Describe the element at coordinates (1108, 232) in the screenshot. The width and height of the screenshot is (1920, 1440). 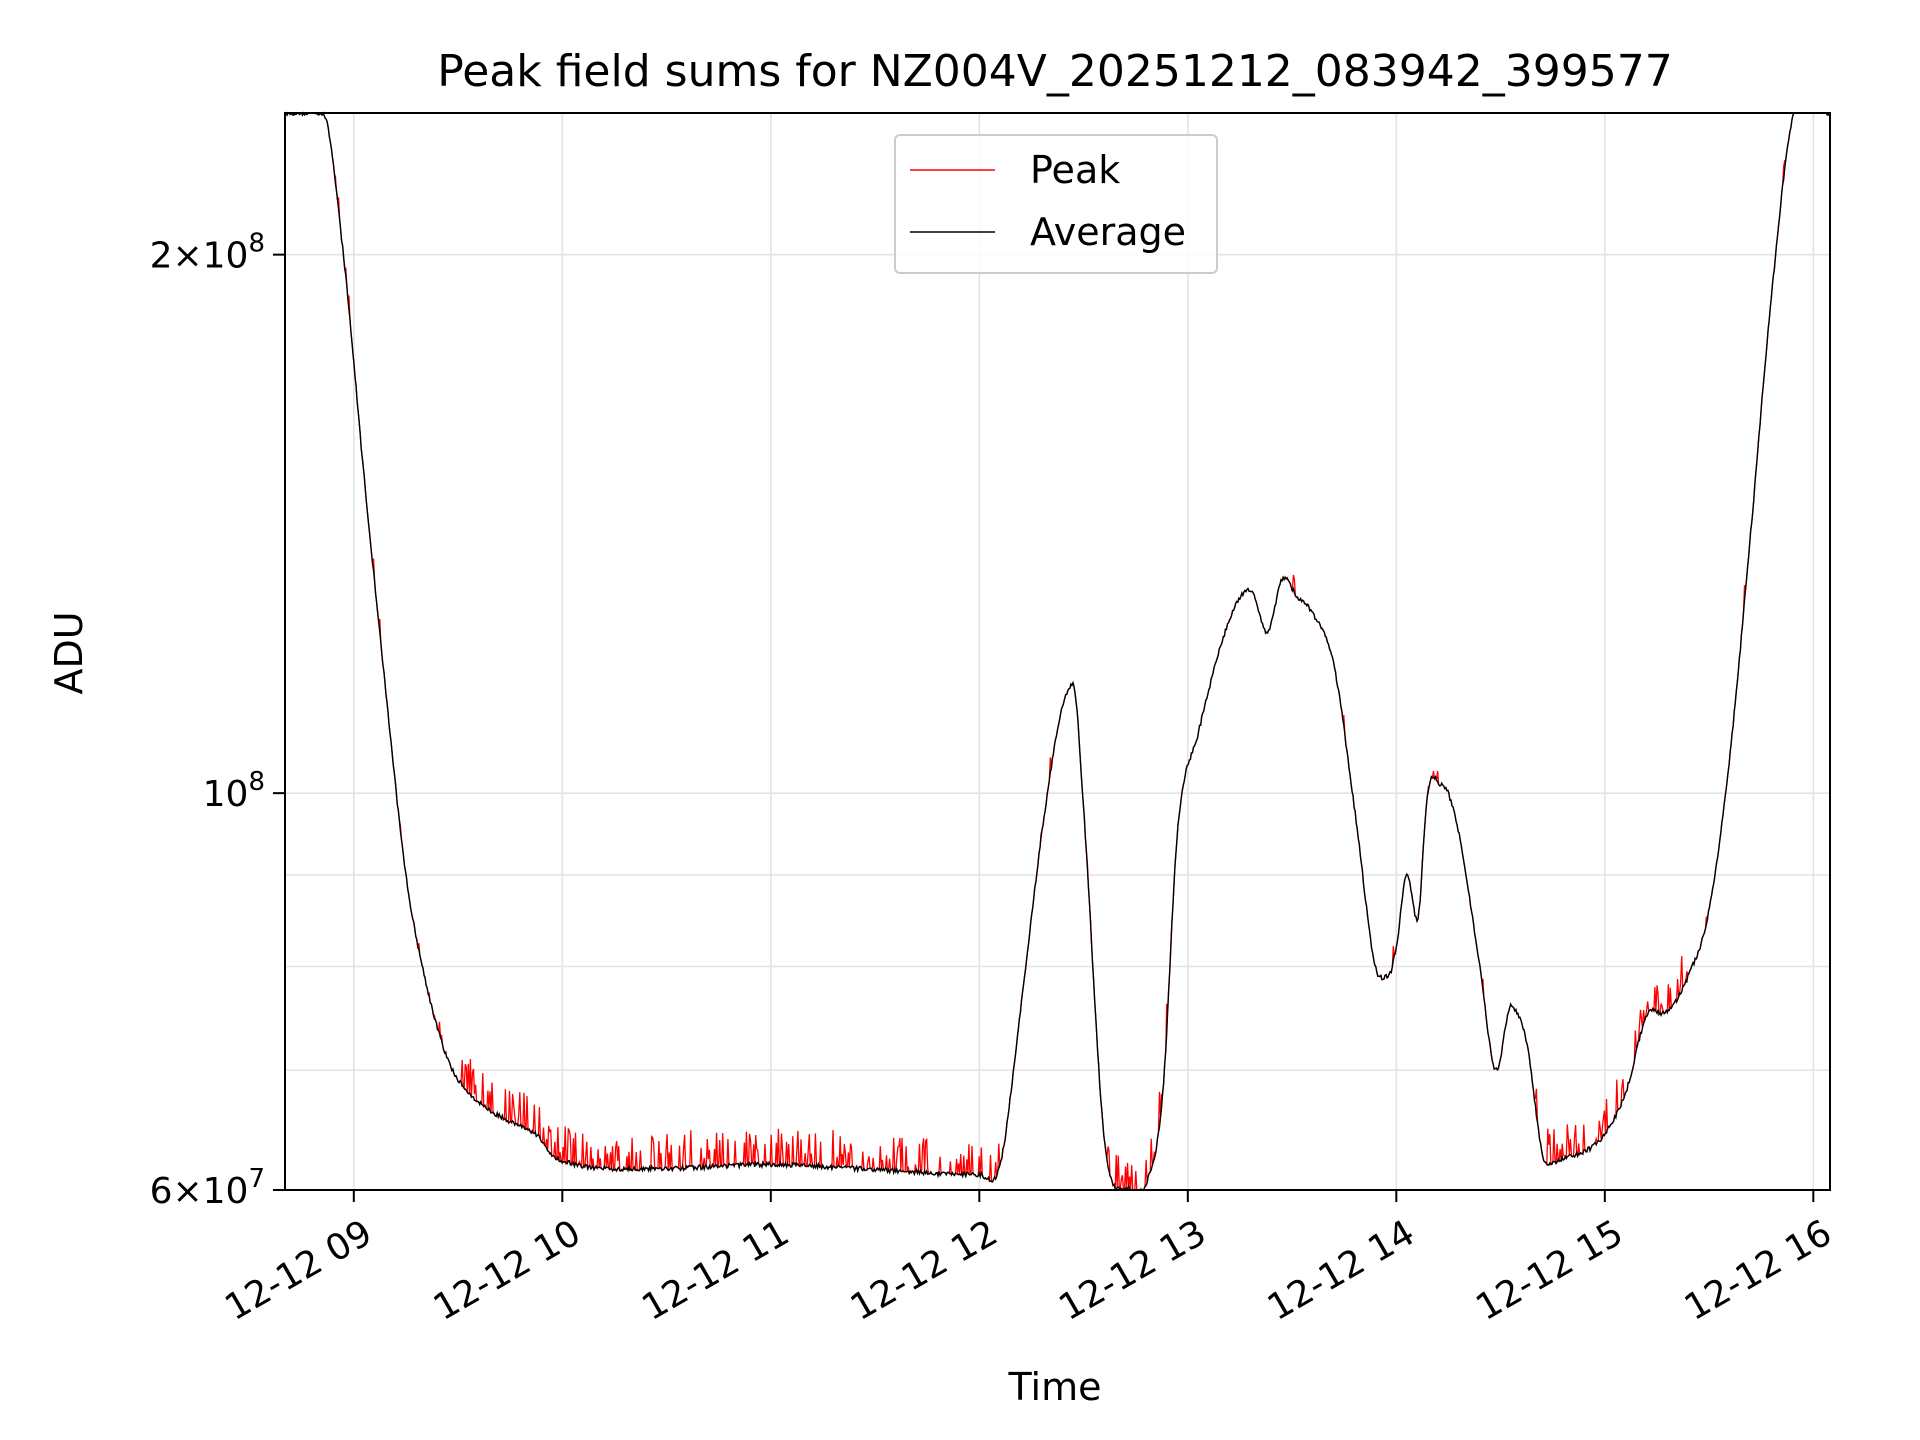
I see `legend-average-label: Average` at that location.